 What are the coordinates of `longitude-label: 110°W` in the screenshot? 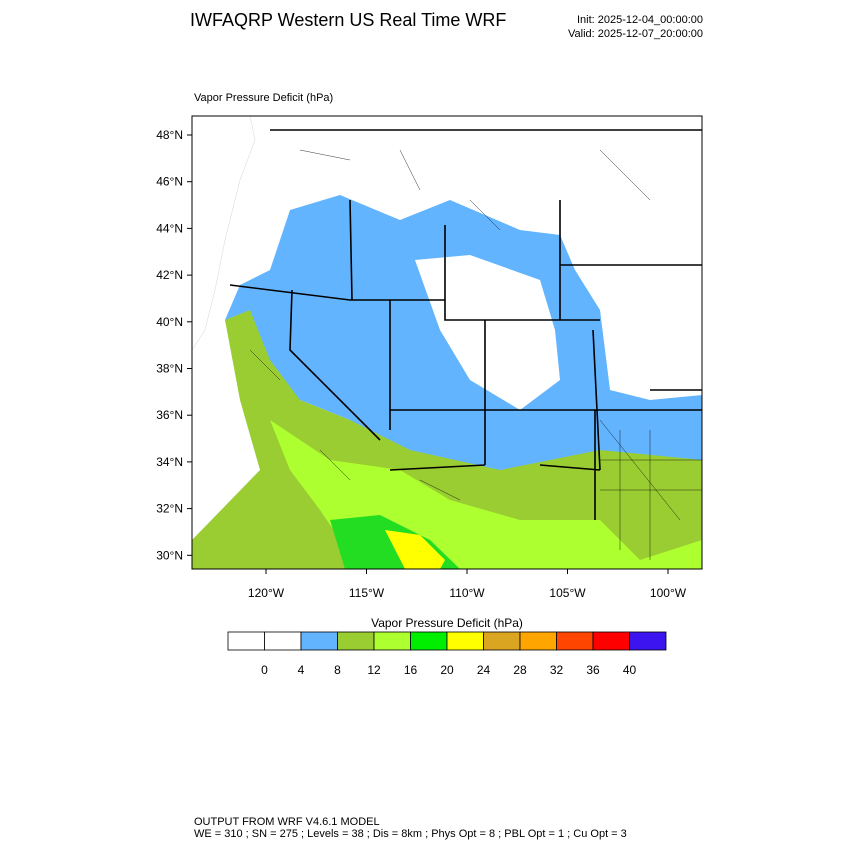 It's located at (467, 593).